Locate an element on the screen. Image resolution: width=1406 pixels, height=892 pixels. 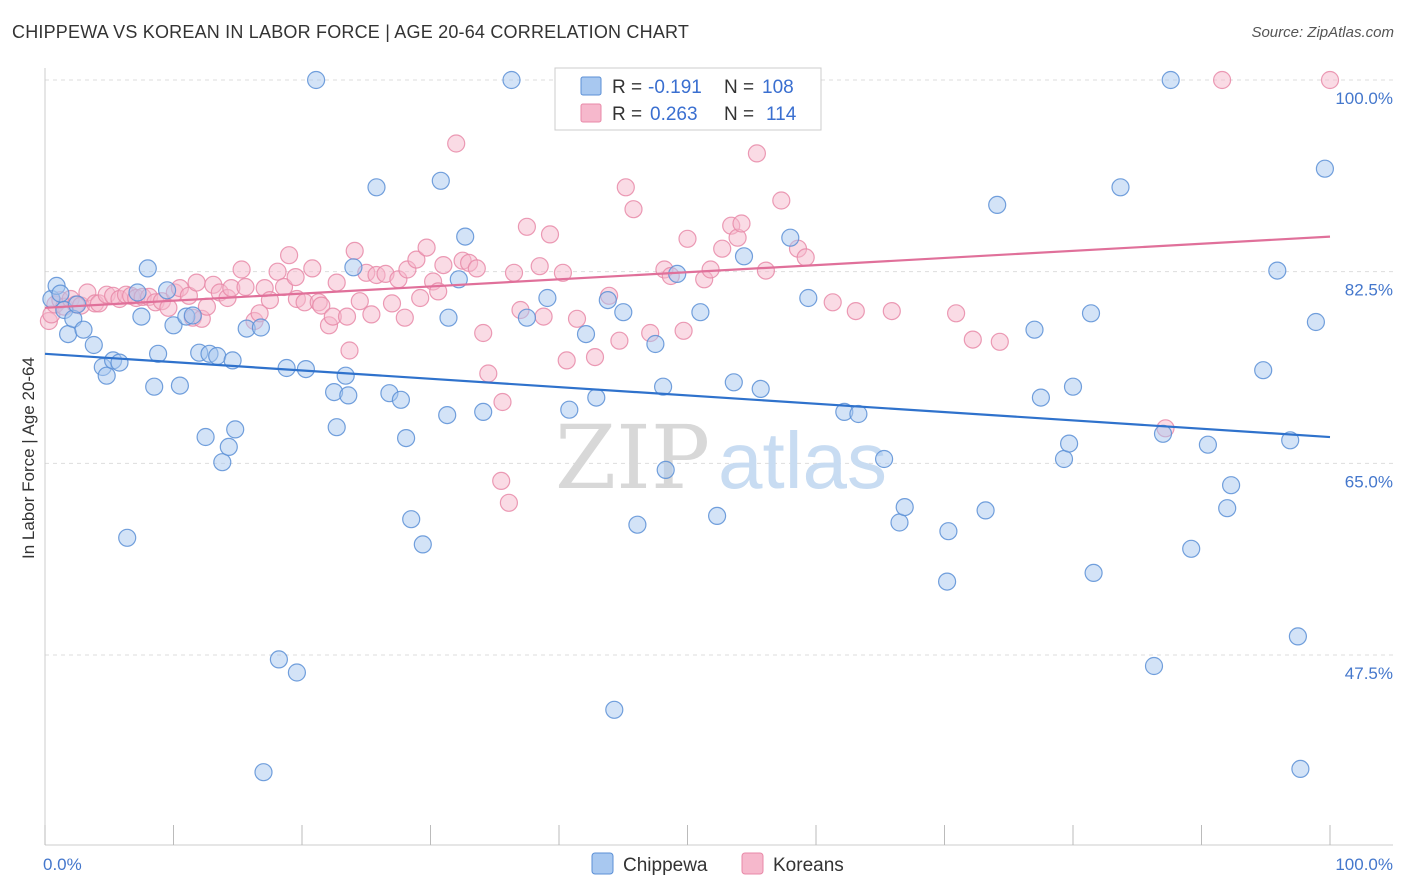
bottom-legend-label-chippewa: Chippewa is located at coordinates (665, 865).